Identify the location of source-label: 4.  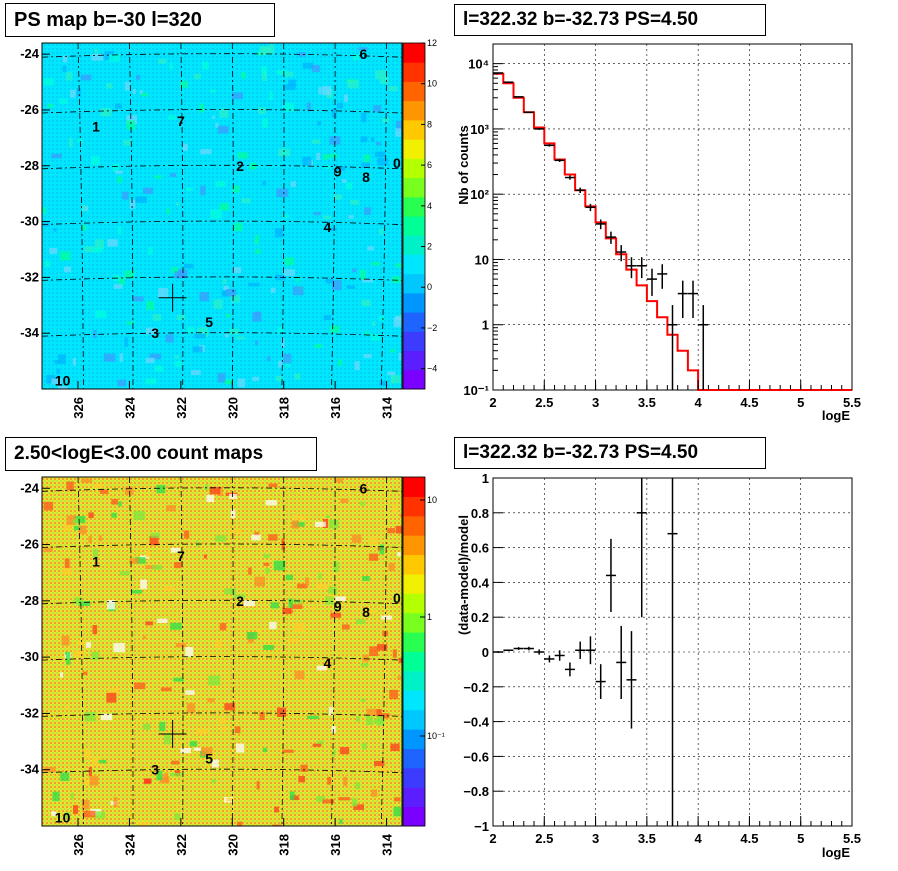
(328, 227).